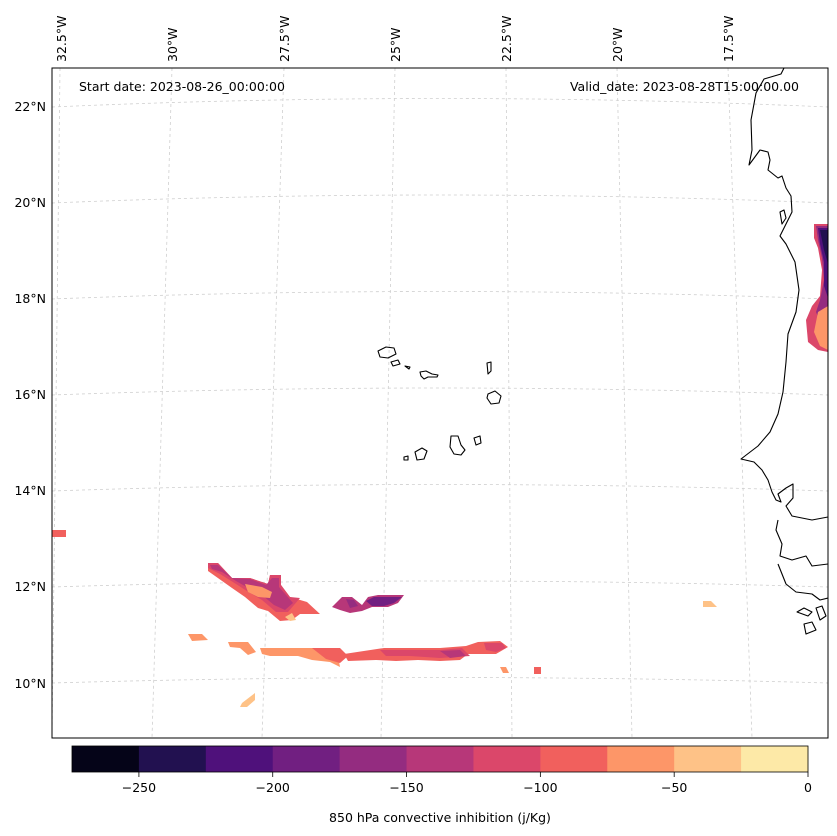  What do you see at coordinates (440, 680) in the screenshot?
I see `parallel-10n` at bounding box center [440, 680].